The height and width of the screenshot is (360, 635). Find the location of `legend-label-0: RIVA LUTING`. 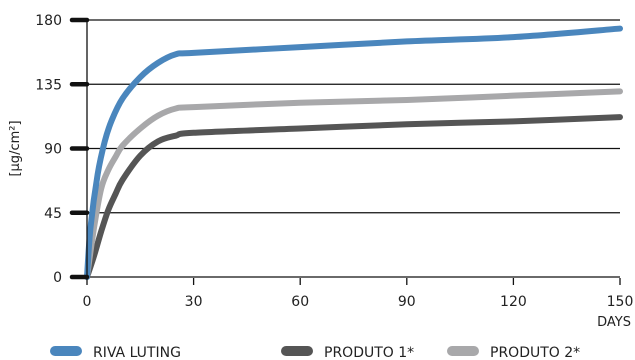

legend-label-0: RIVA LUTING is located at coordinates (137, 352).